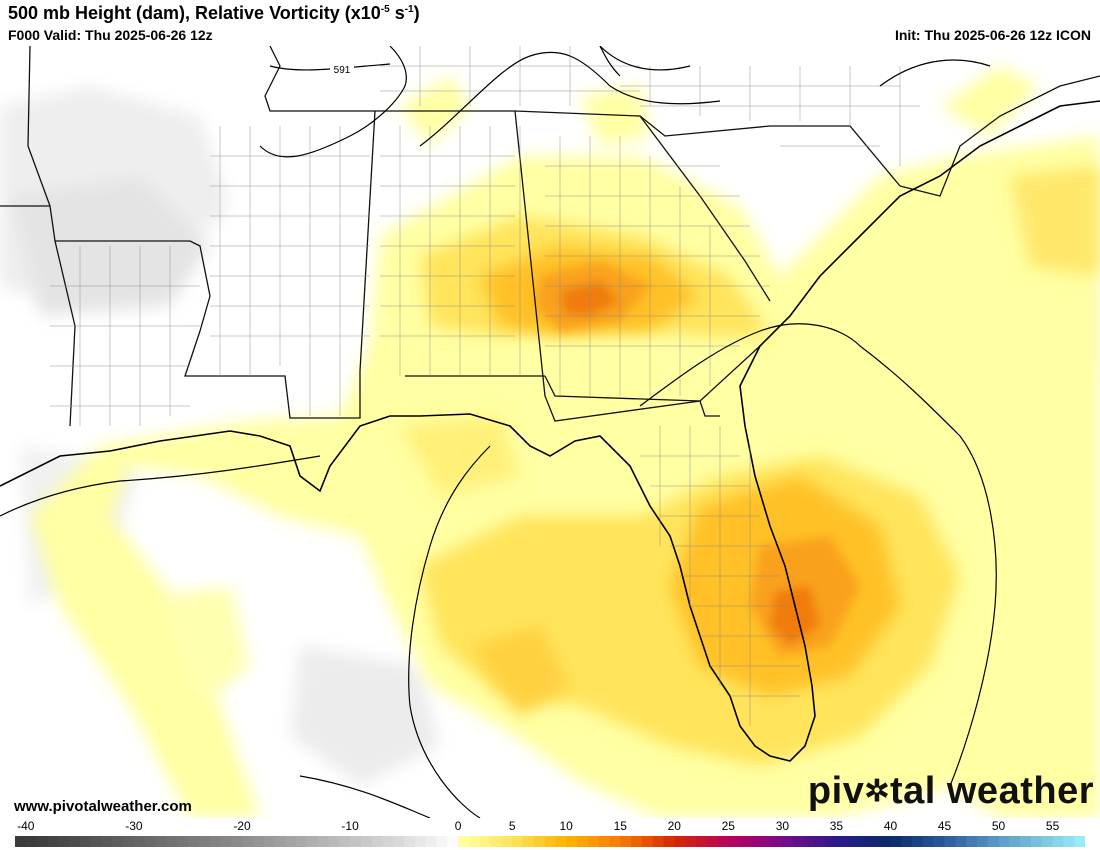  What do you see at coordinates (728, 826) in the screenshot?
I see `colorbar-tick-label: 25` at bounding box center [728, 826].